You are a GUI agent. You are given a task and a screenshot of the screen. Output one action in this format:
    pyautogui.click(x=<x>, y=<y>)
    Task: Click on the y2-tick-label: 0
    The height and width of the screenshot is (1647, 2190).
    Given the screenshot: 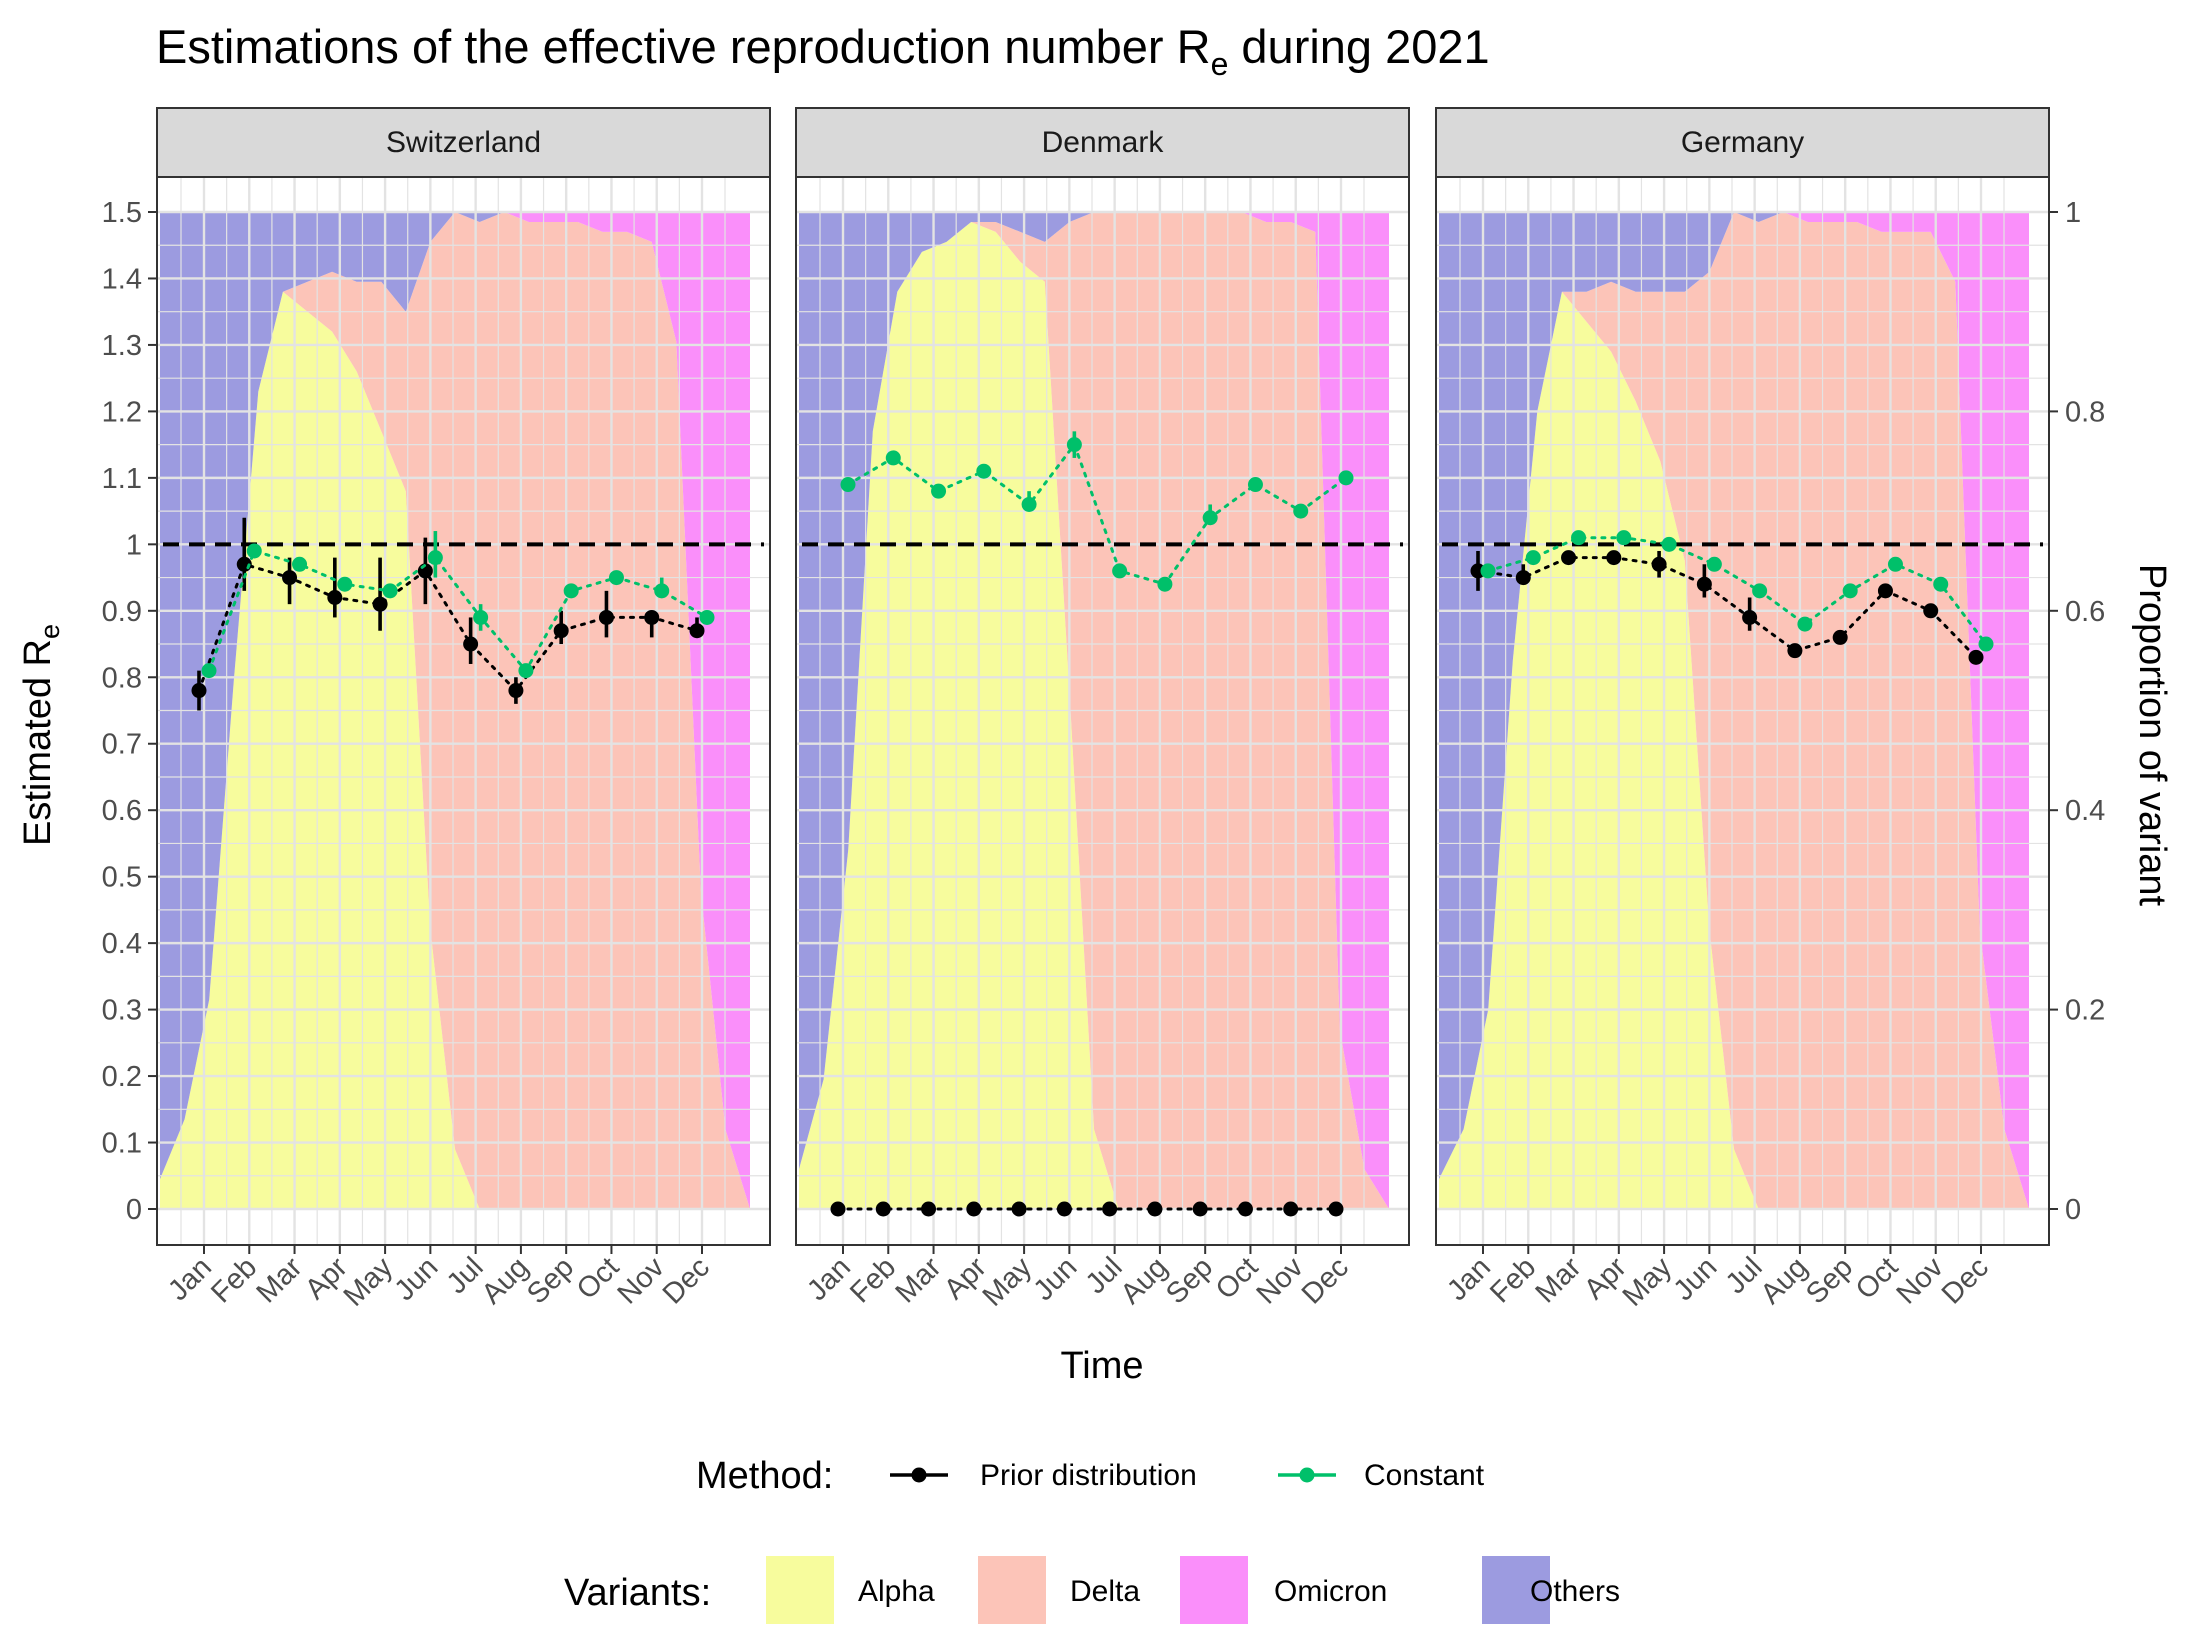 What is the action you would take?
    pyautogui.click(x=2073, y=1210)
    